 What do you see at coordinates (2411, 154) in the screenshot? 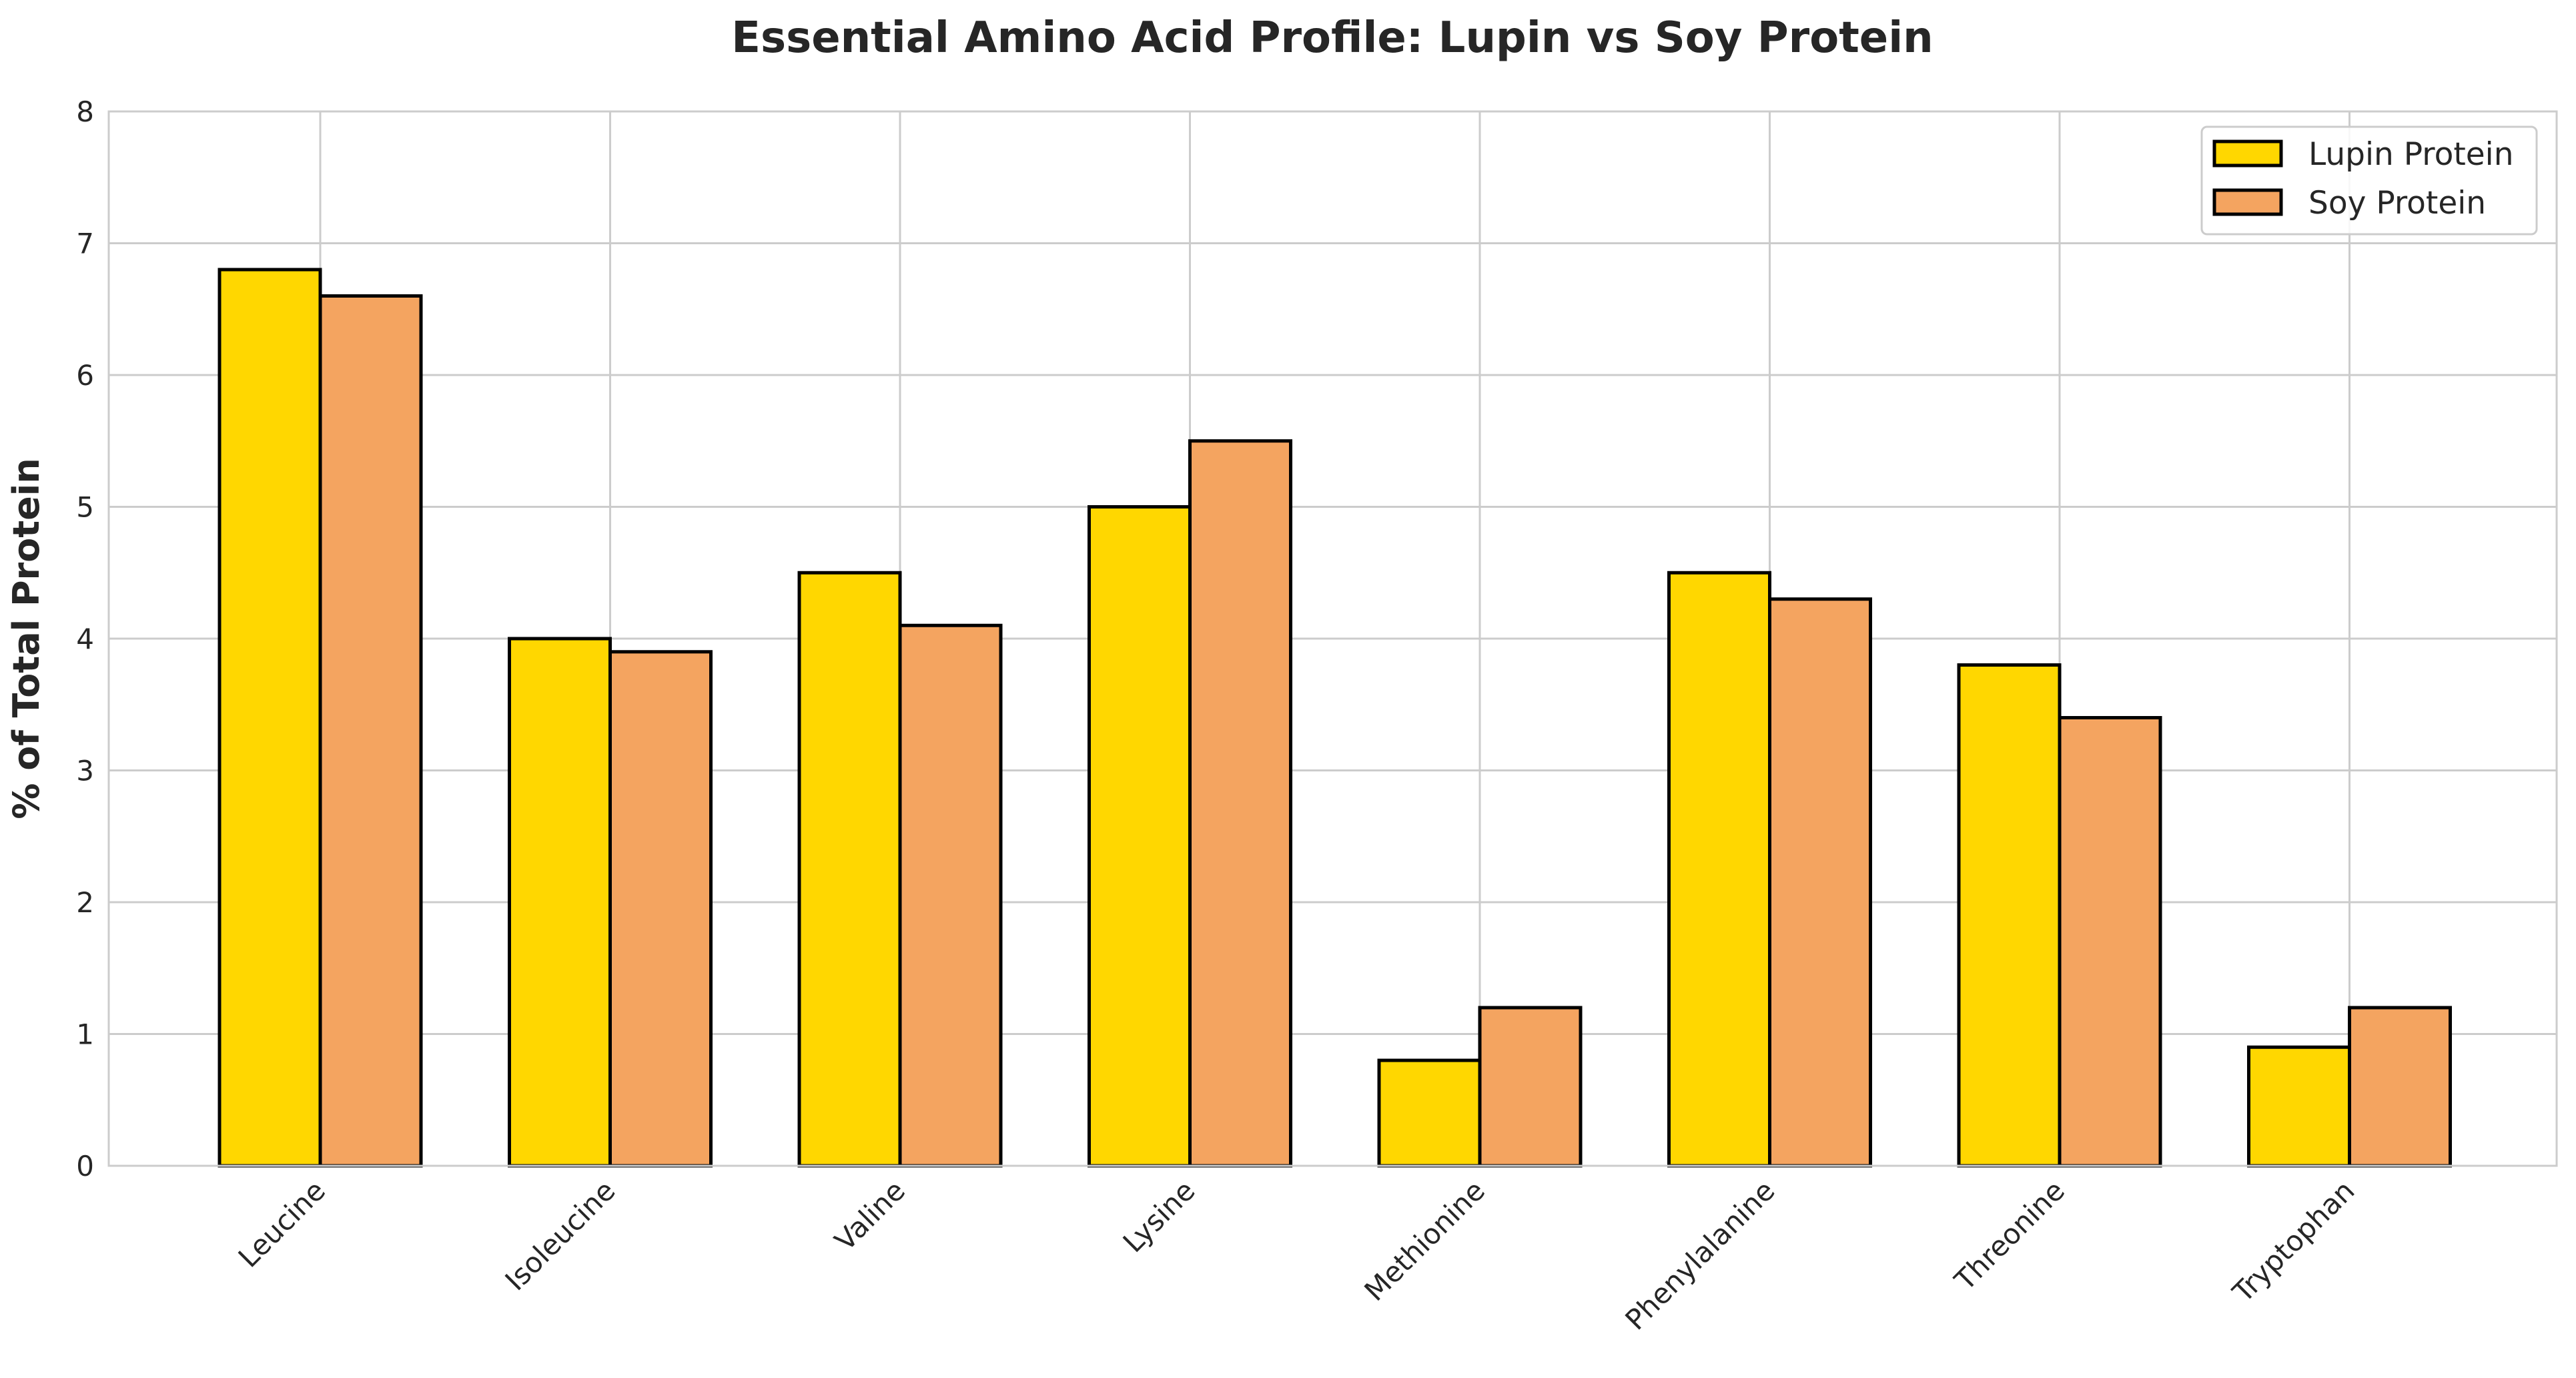
I see `legend-label-lupin: Lupin Protein` at bounding box center [2411, 154].